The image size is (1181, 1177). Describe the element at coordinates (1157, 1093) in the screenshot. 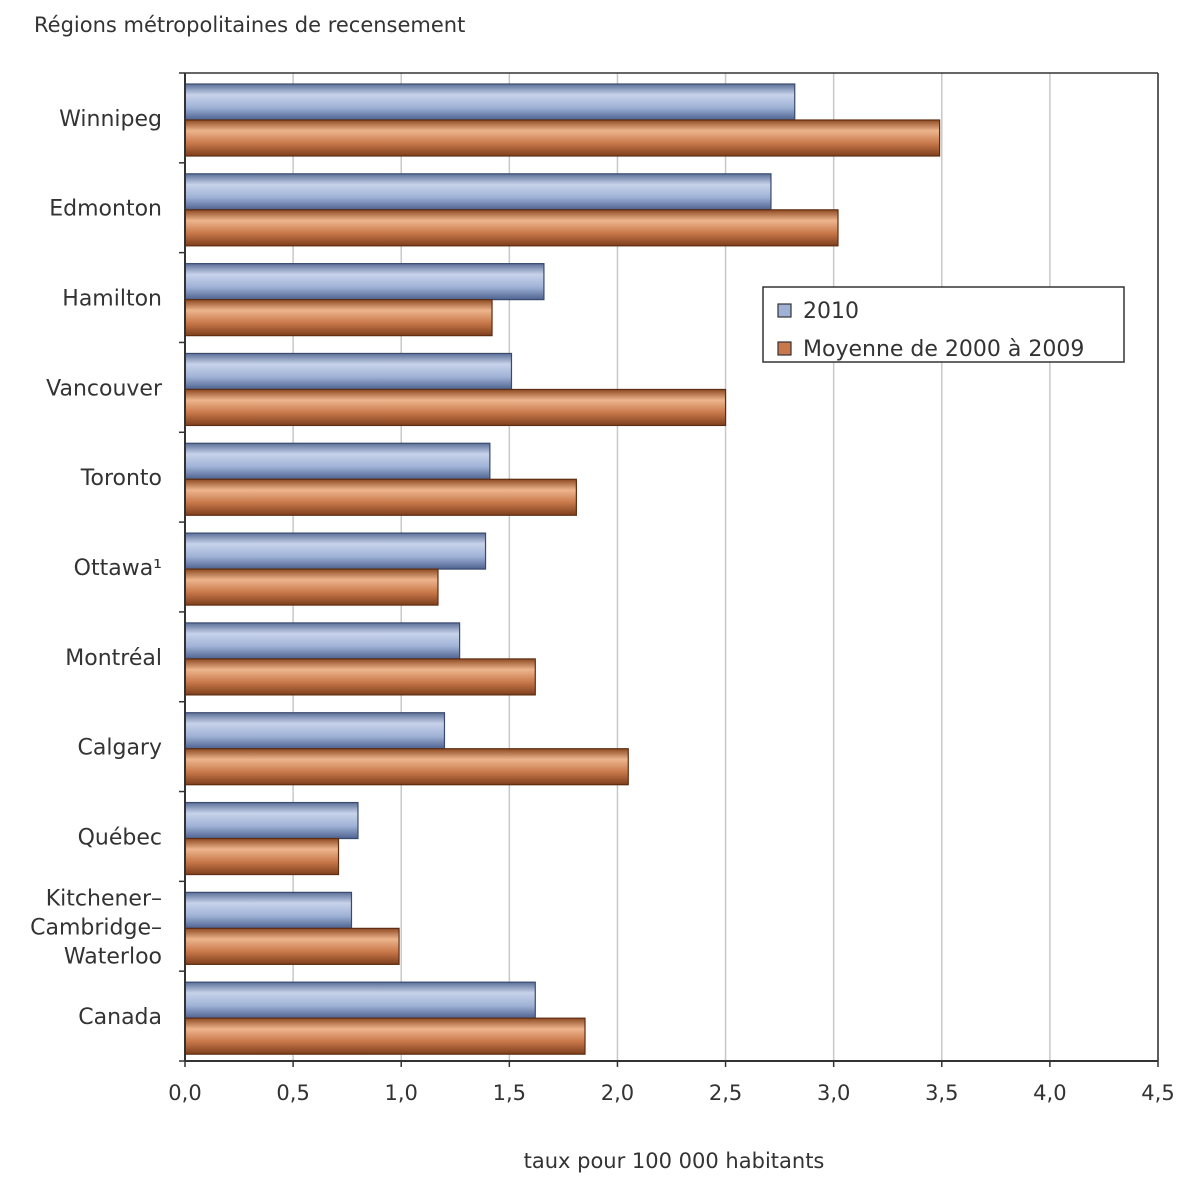

I see `x-tick-label: 4,5` at that location.